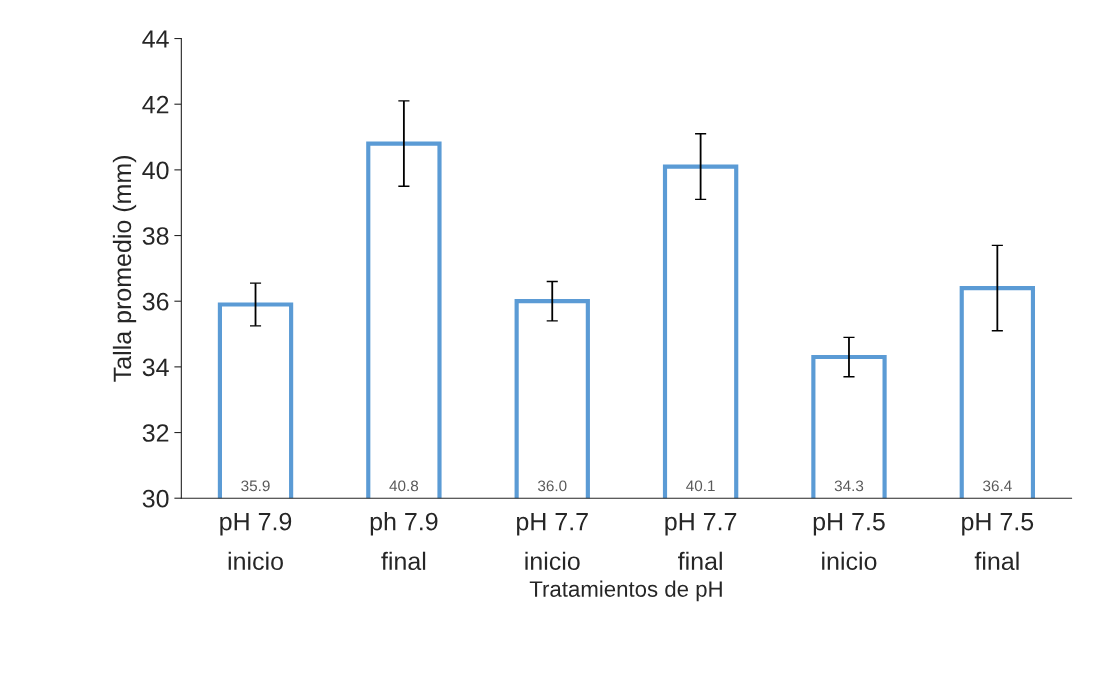  Describe the element at coordinates (625, 591) in the screenshot. I see `x-axis-title: Tratamientos de pH` at that location.